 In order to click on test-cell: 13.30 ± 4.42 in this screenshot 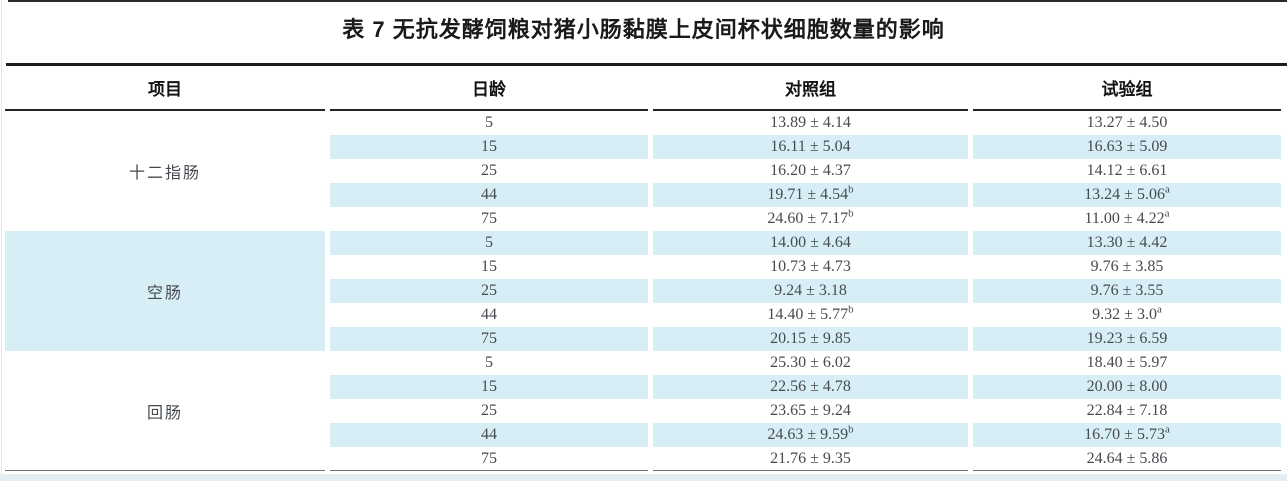, I will do `click(1127, 243)`.